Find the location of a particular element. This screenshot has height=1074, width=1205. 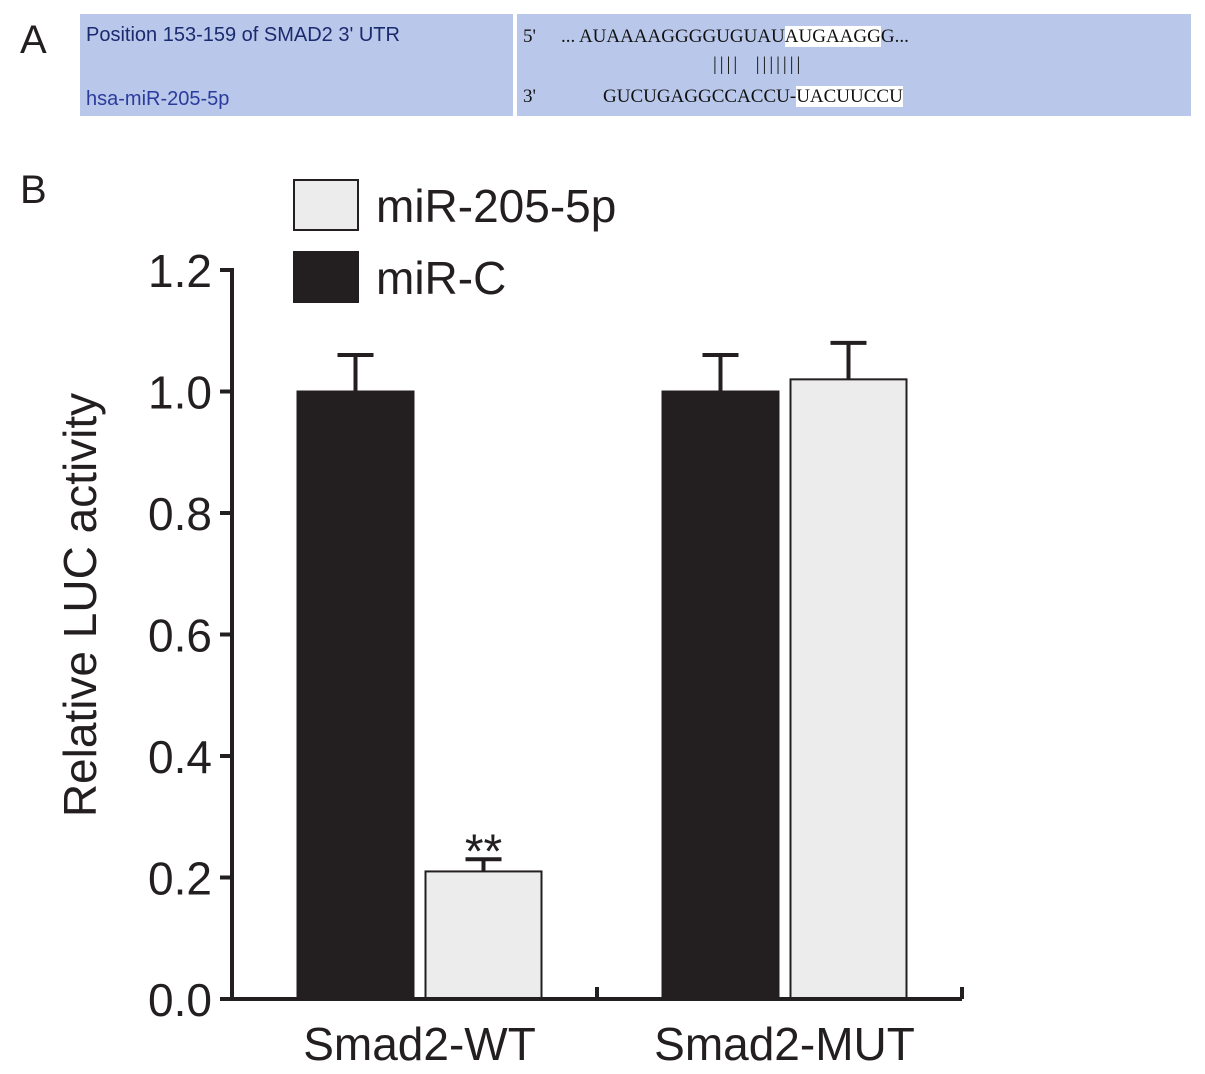

panel-label-b: B is located at coordinates (33, 190).